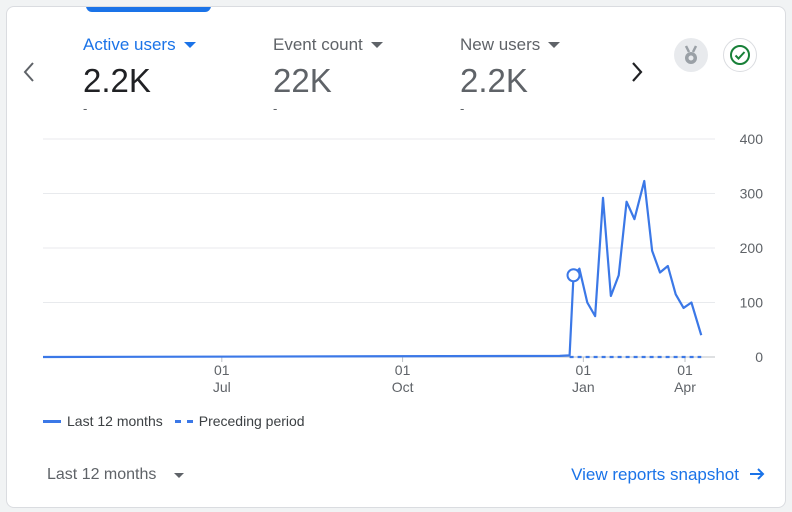 The image size is (792, 512). What do you see at coordinates (168, 75) in the screenshot?
I see `metric-active-users: Active users 2.2K -` at bounding box center [168, 75].